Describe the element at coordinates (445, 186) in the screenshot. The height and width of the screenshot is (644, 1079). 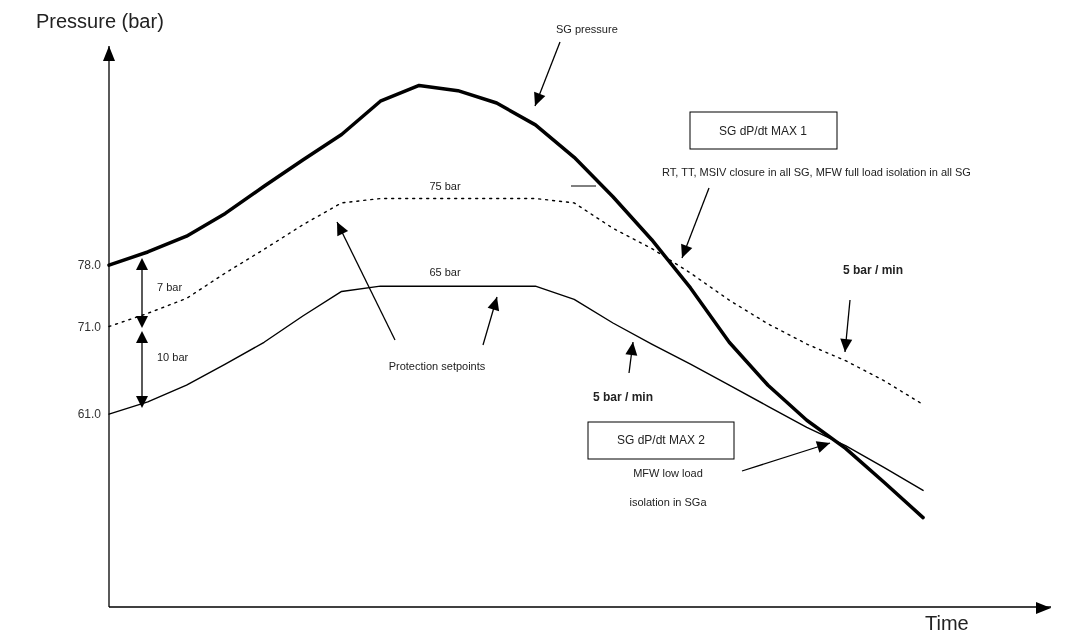
I see `annotation: 75 bar` at that location.